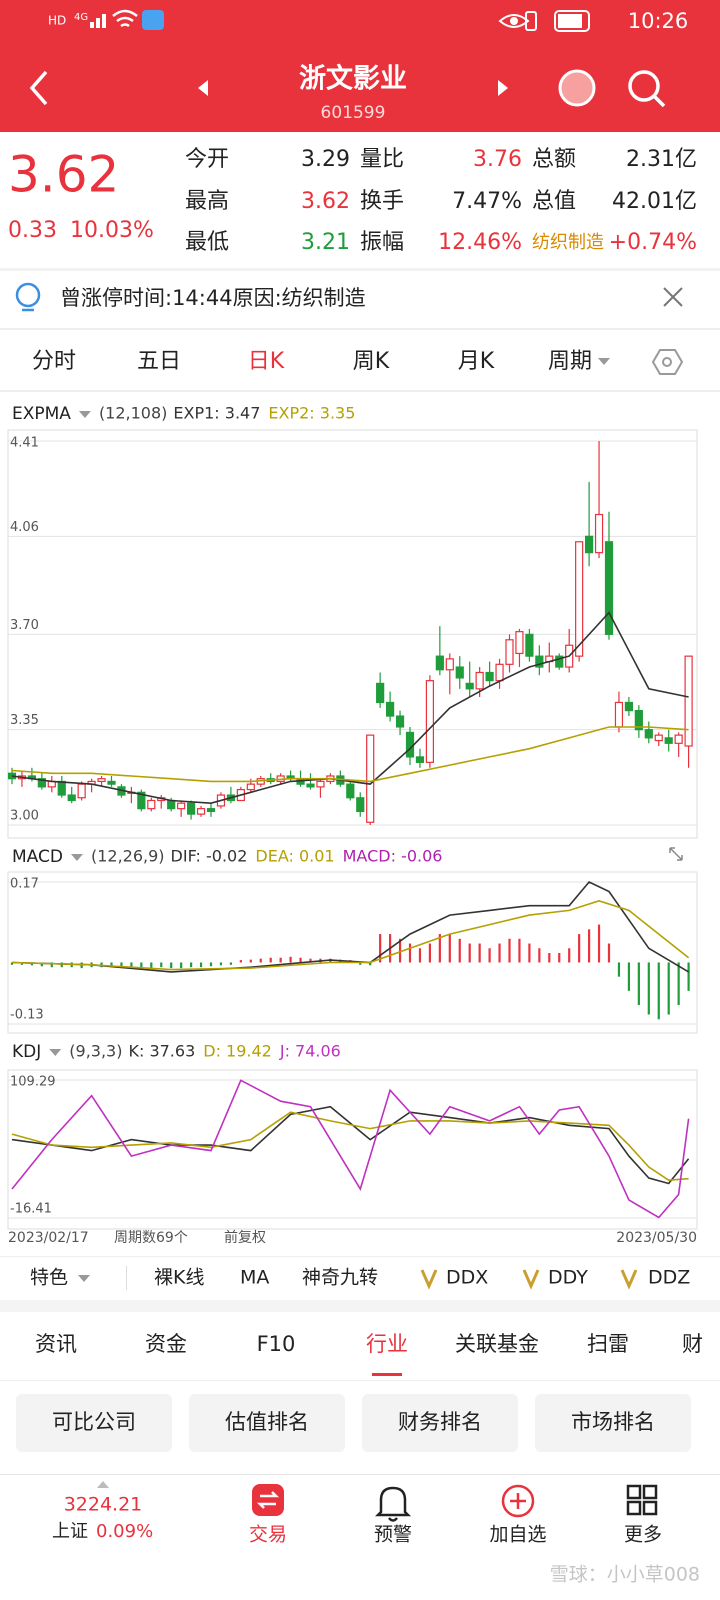 This screenshot has width=720, height=1600. Describe the element at coordinates (203, 88) in the screenshot. I see `prev-stock` at that location.